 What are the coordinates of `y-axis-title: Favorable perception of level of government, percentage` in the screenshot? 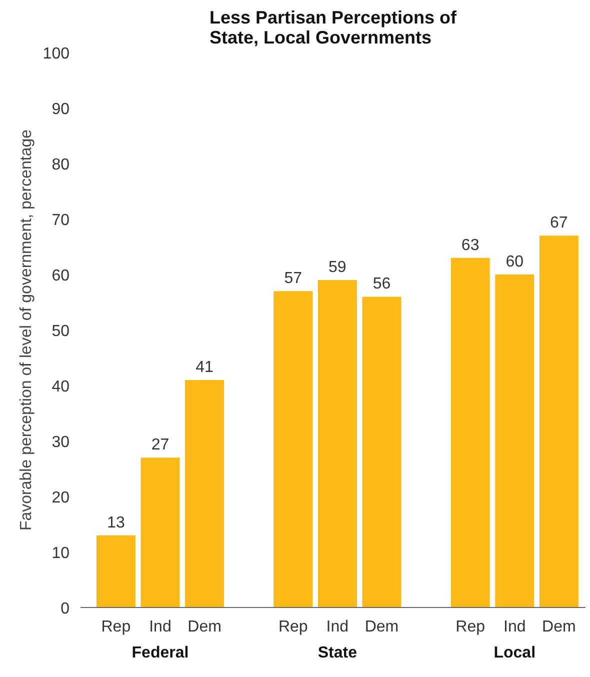 It's located at (26, 330).